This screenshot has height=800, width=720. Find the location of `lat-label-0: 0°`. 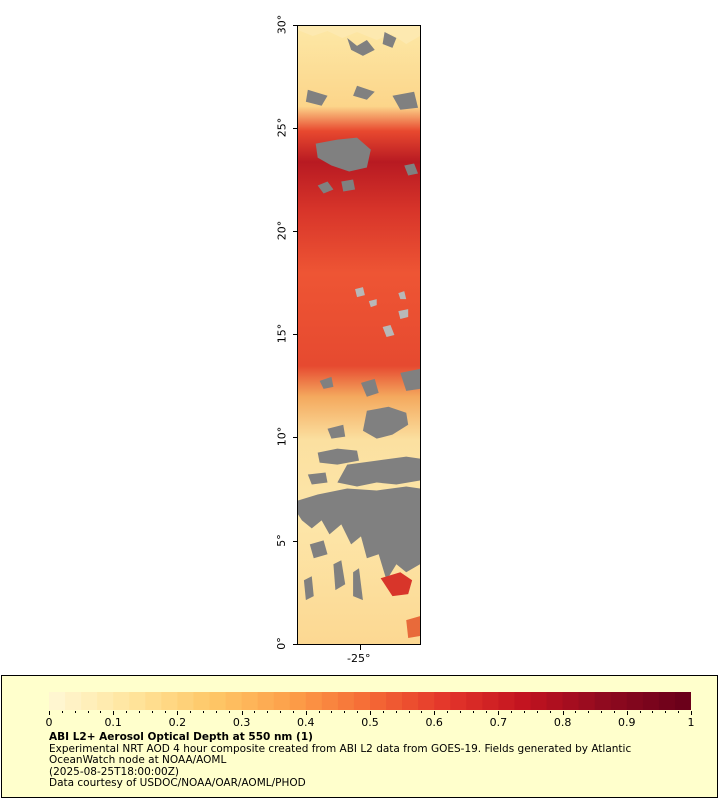

lat-label-0: 0° is located at coordinates (281, 643).